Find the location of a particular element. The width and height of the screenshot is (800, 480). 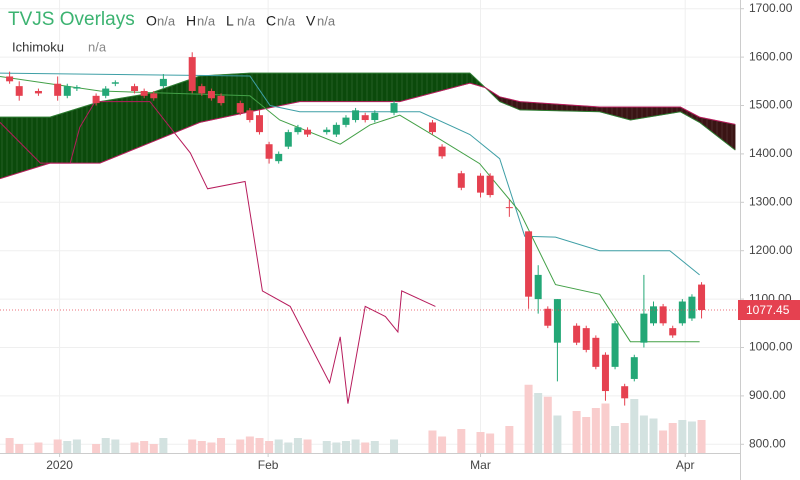

x-tick-label: Feb is located at coordinates (268, 465).